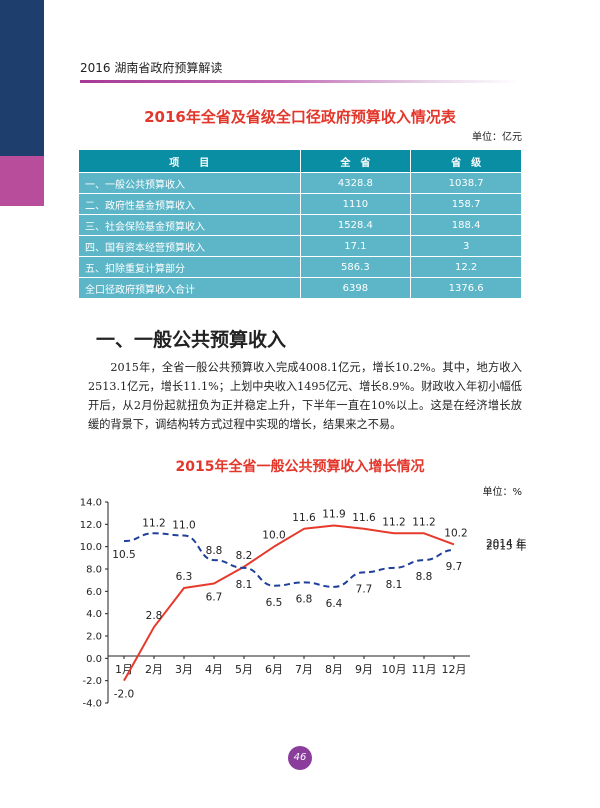 This screenshot has height=808, width=600. I want to click on row-label: 二、政府性基金预算收入, so click(189, 204).